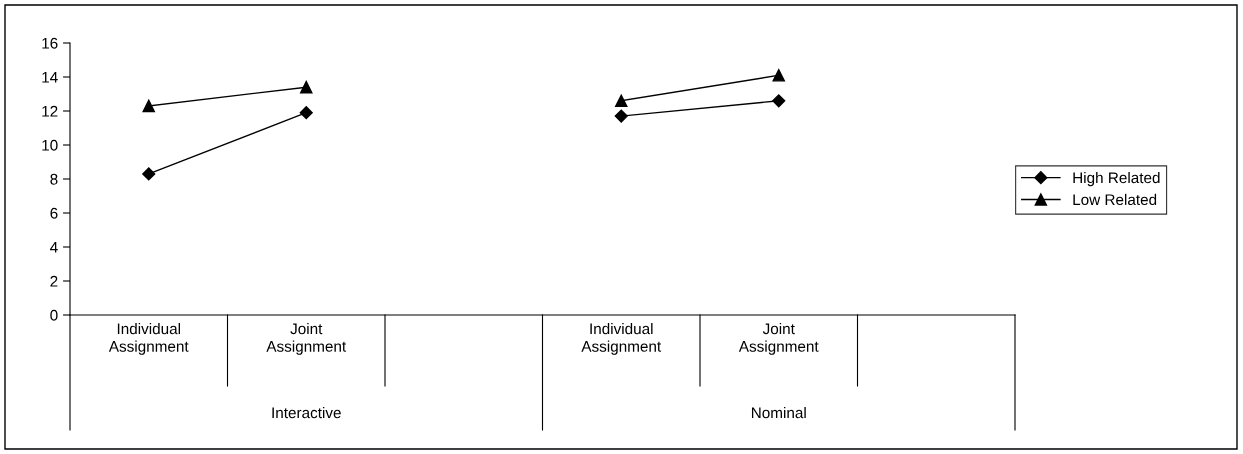 This screenshot has width=1243, height=454. I want to click on y-tick-label: 16, so click(50, 43).